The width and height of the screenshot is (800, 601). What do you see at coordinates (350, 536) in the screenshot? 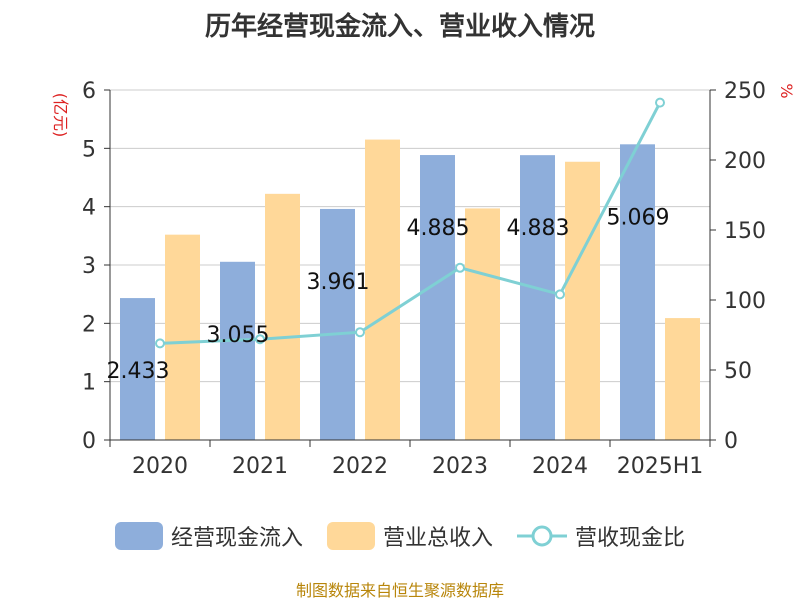
I see `legend-swatch-revenue` at bounding box center [350, 536].